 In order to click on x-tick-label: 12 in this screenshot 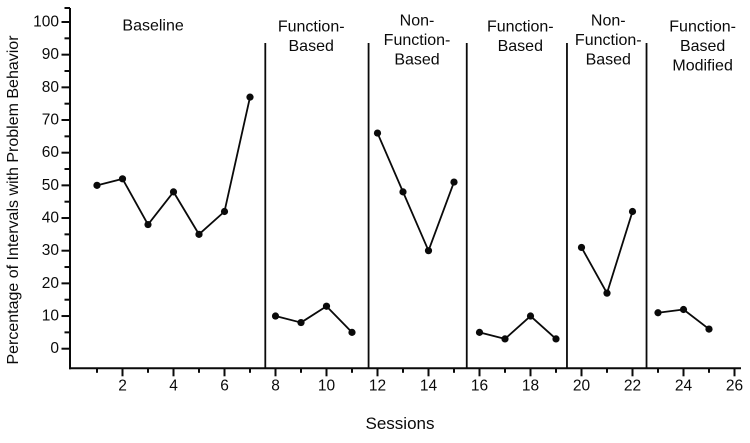, I will do `click(377, 385)`.